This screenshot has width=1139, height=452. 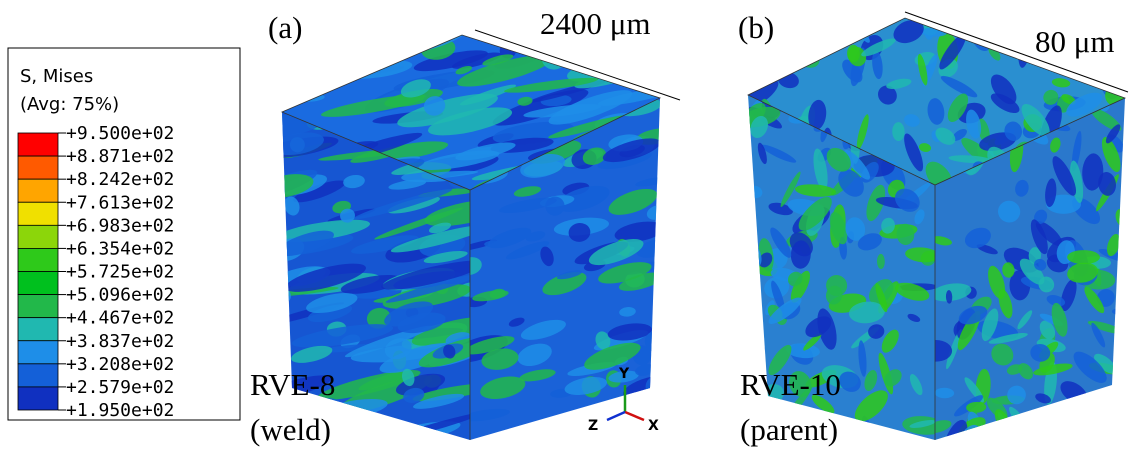 What do you see at coordinates (595, 23) in the screenshot?
I see `dimension-label: 2400 μm` at bounding box center [595, 23].